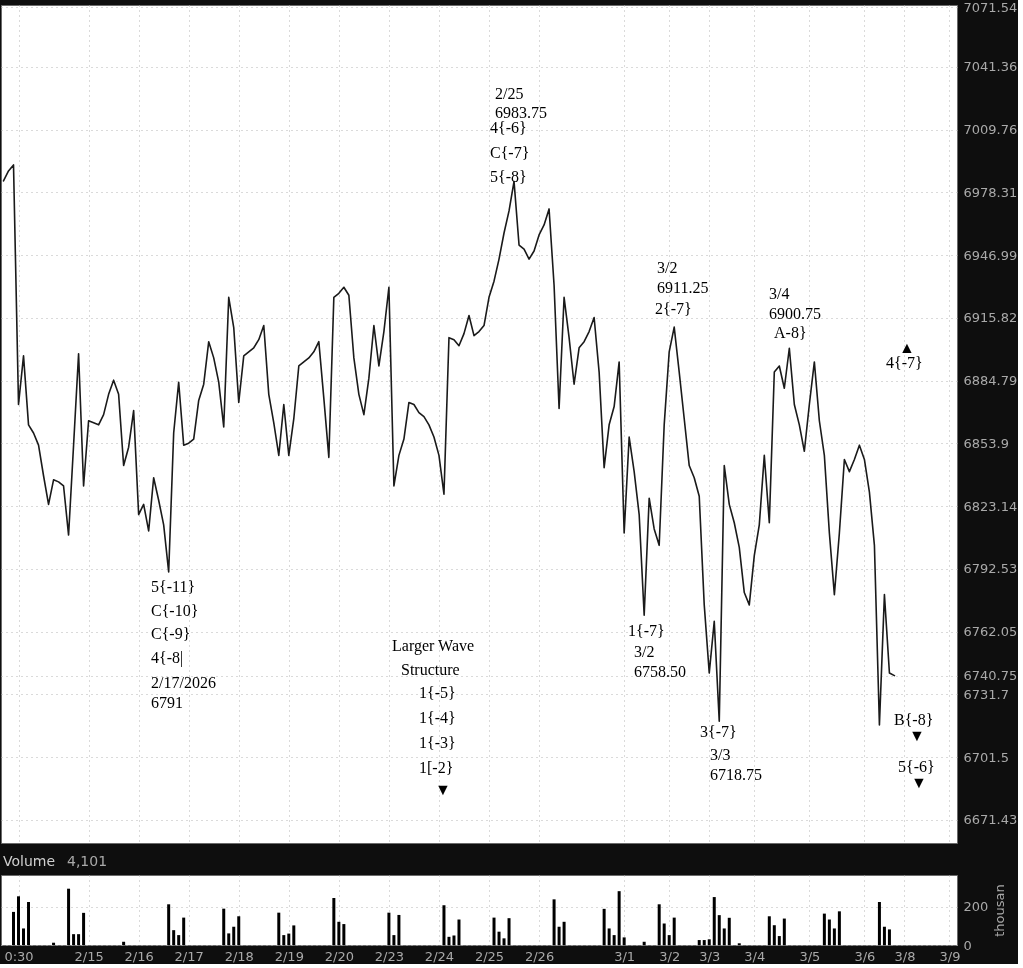  Describe the element at coordinates (167, 658) in the screenshot. I see `annotation: 4{-8|` at that location.